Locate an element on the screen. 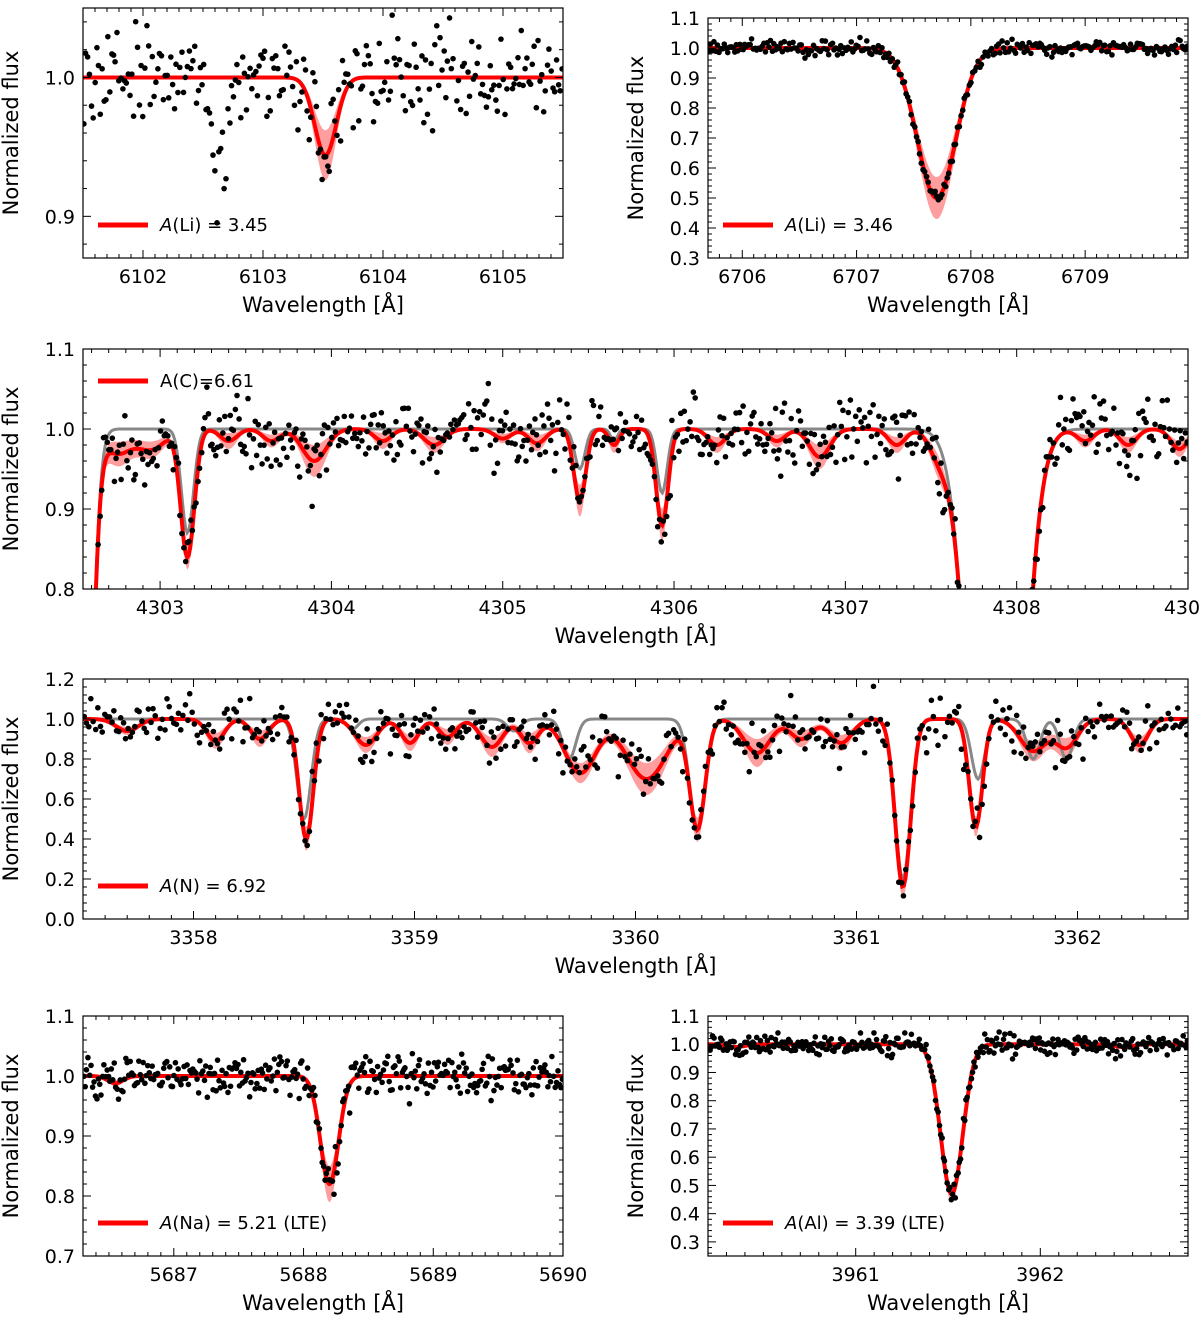 The height and width of the screenshot is (1319, 1200). x-tick-label: 4303 is located at coordinates (160, 608).